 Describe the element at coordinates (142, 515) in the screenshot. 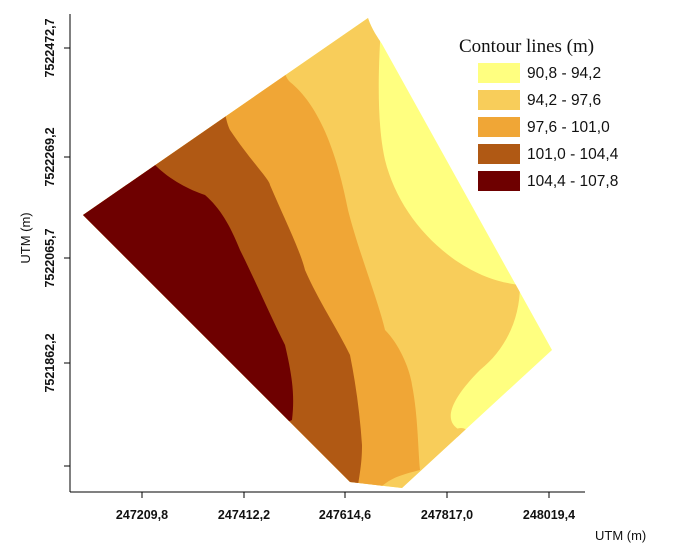

I see `x-tick-label: 247209,8` at that location.